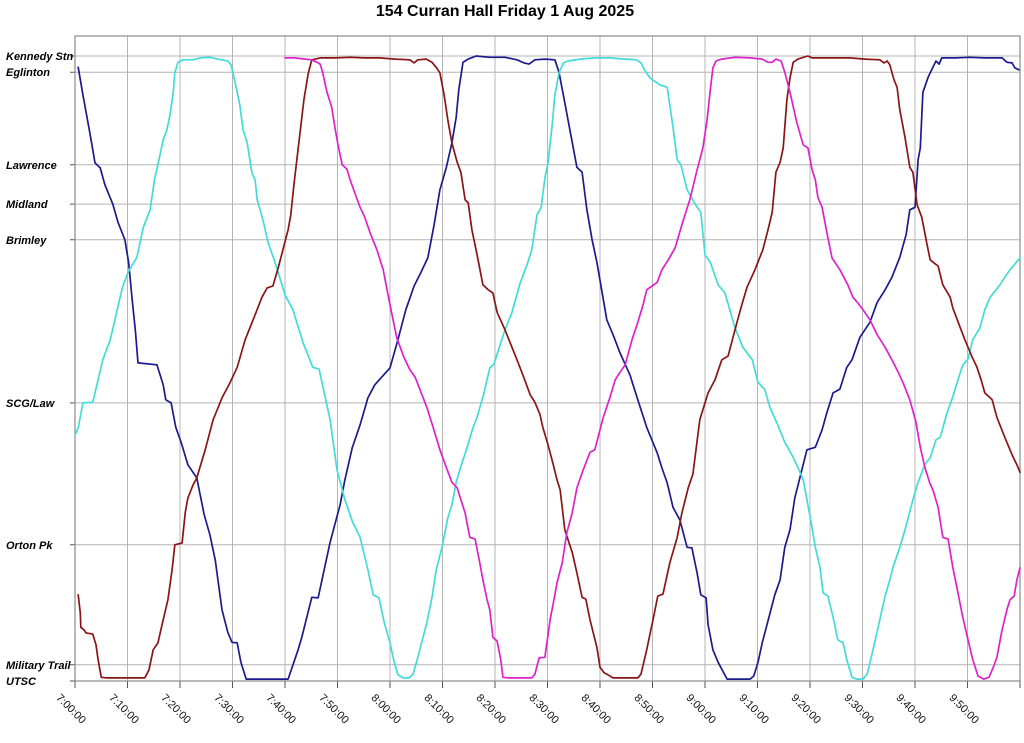 Image resolution: width=1024 pixels, height=743 pixels. I want to click on station-label: Kennedy Stn, so click(40, 57).